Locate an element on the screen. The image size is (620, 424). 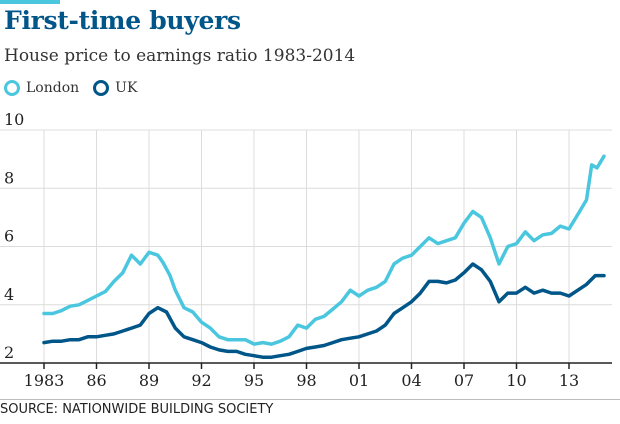
y-tick-label-4: 4 is located at coordinates (9, 294).